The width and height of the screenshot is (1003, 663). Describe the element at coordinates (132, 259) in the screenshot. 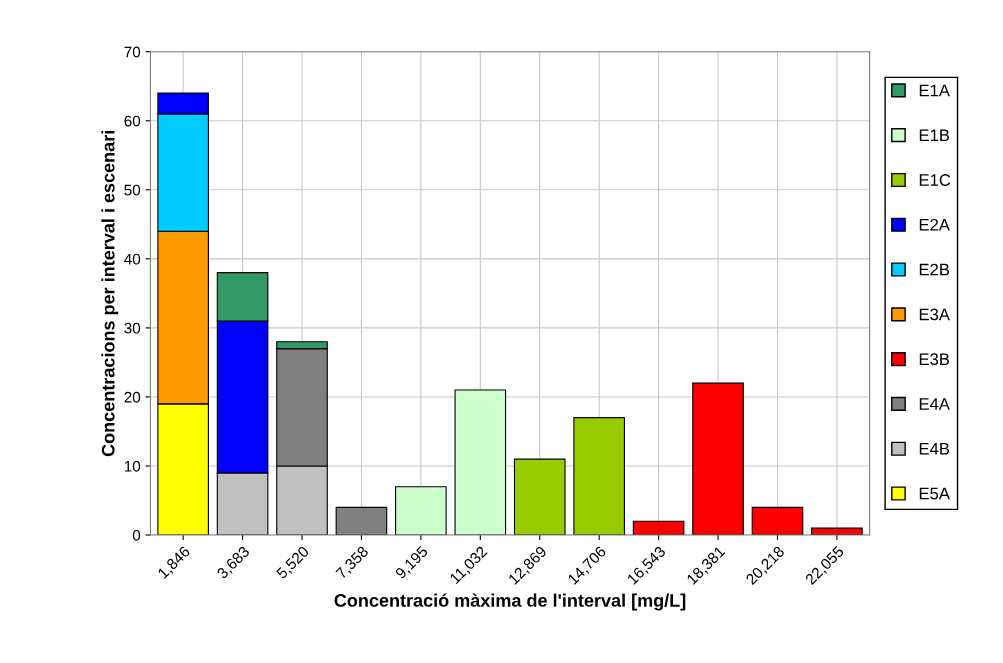

I see `y-tick-label: 40` at that location.